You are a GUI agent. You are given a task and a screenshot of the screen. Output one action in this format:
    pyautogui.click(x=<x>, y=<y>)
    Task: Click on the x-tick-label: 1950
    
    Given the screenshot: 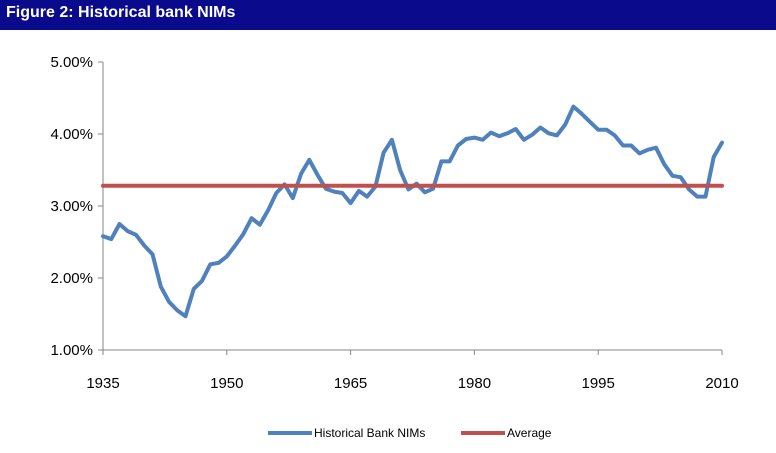 What is the action you would take?
    pyautogui.click(x=226, y=383)
    